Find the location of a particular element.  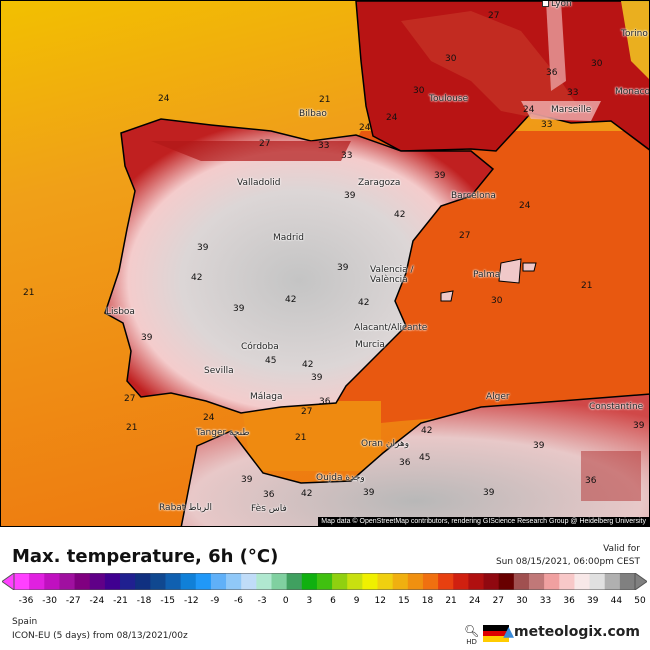

city-alger: Alger is located at coordinates (498, 397).